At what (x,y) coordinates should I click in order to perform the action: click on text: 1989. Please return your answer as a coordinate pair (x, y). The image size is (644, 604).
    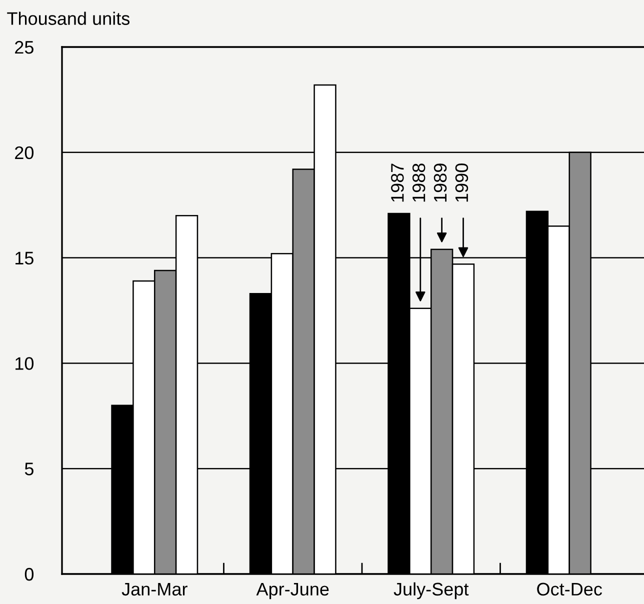
    Looking at the image, I should click on (440, 183).